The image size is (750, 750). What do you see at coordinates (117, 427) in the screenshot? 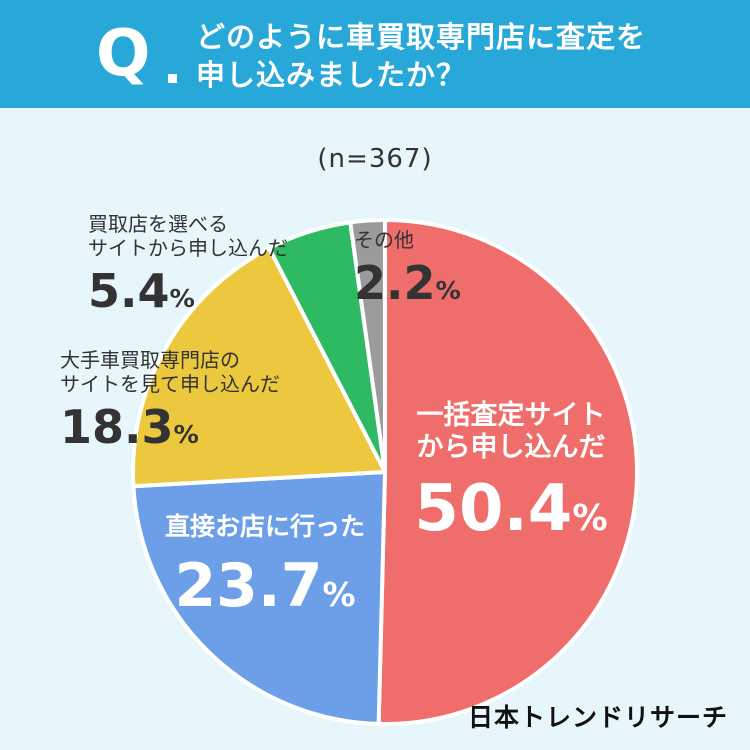
I see `slice-value-number: 18.3` at bounding box center [117, 427].